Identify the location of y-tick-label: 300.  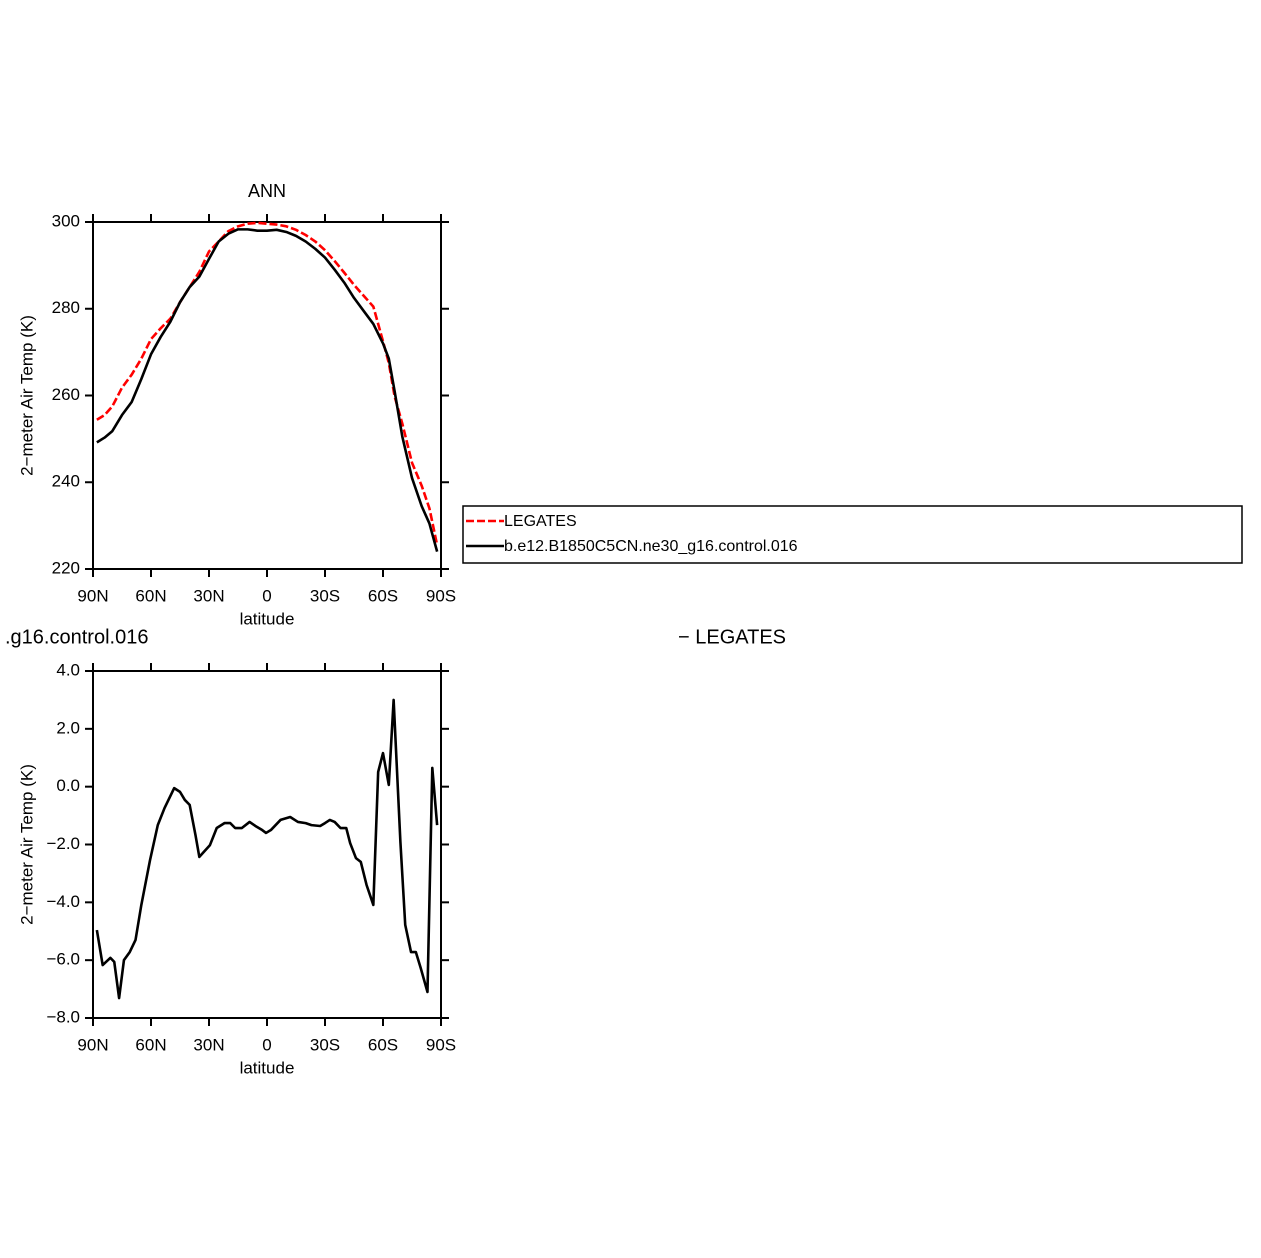
(66, 220).